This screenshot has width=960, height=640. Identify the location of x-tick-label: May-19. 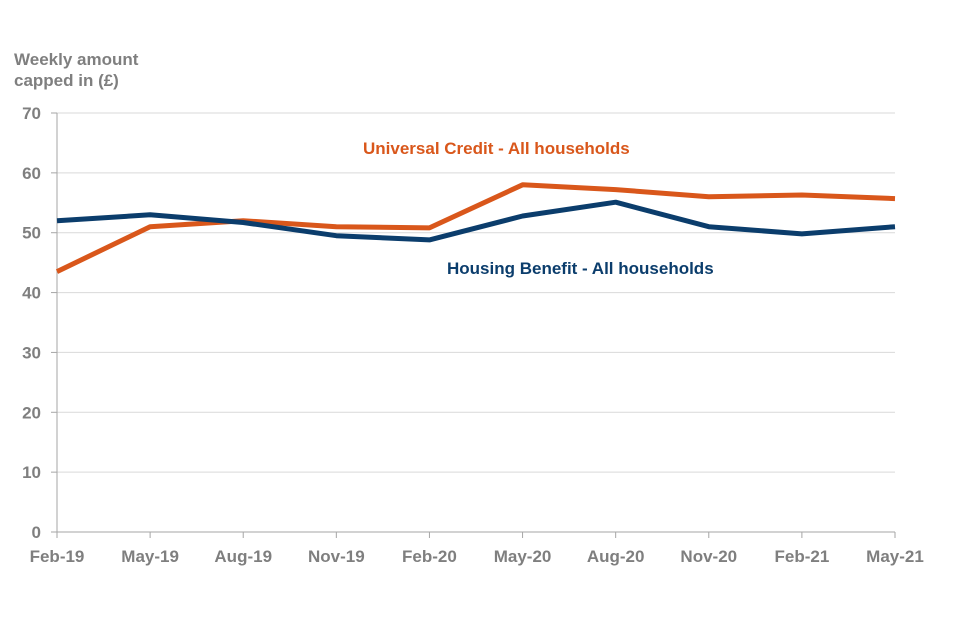
(150, 556).